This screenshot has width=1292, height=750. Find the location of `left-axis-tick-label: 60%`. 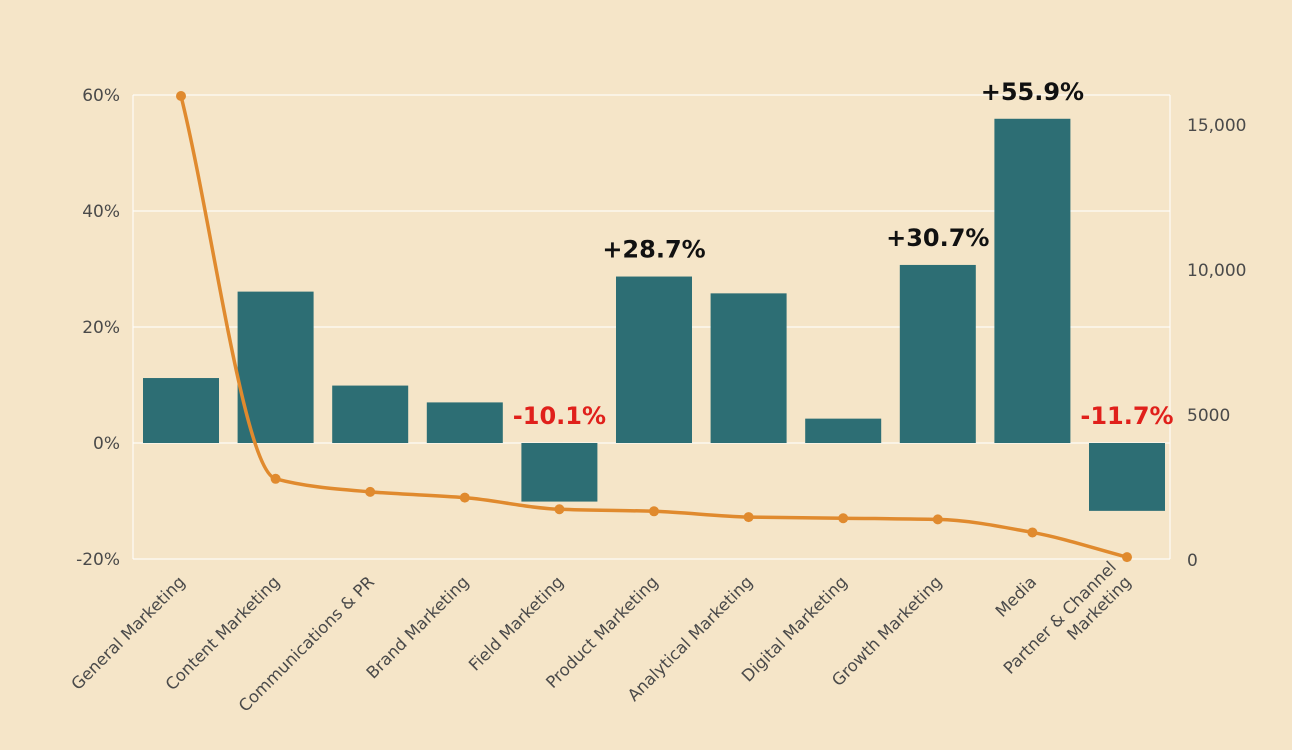

left-axis-tick-label: 60% is located at coordinates (101, 96).